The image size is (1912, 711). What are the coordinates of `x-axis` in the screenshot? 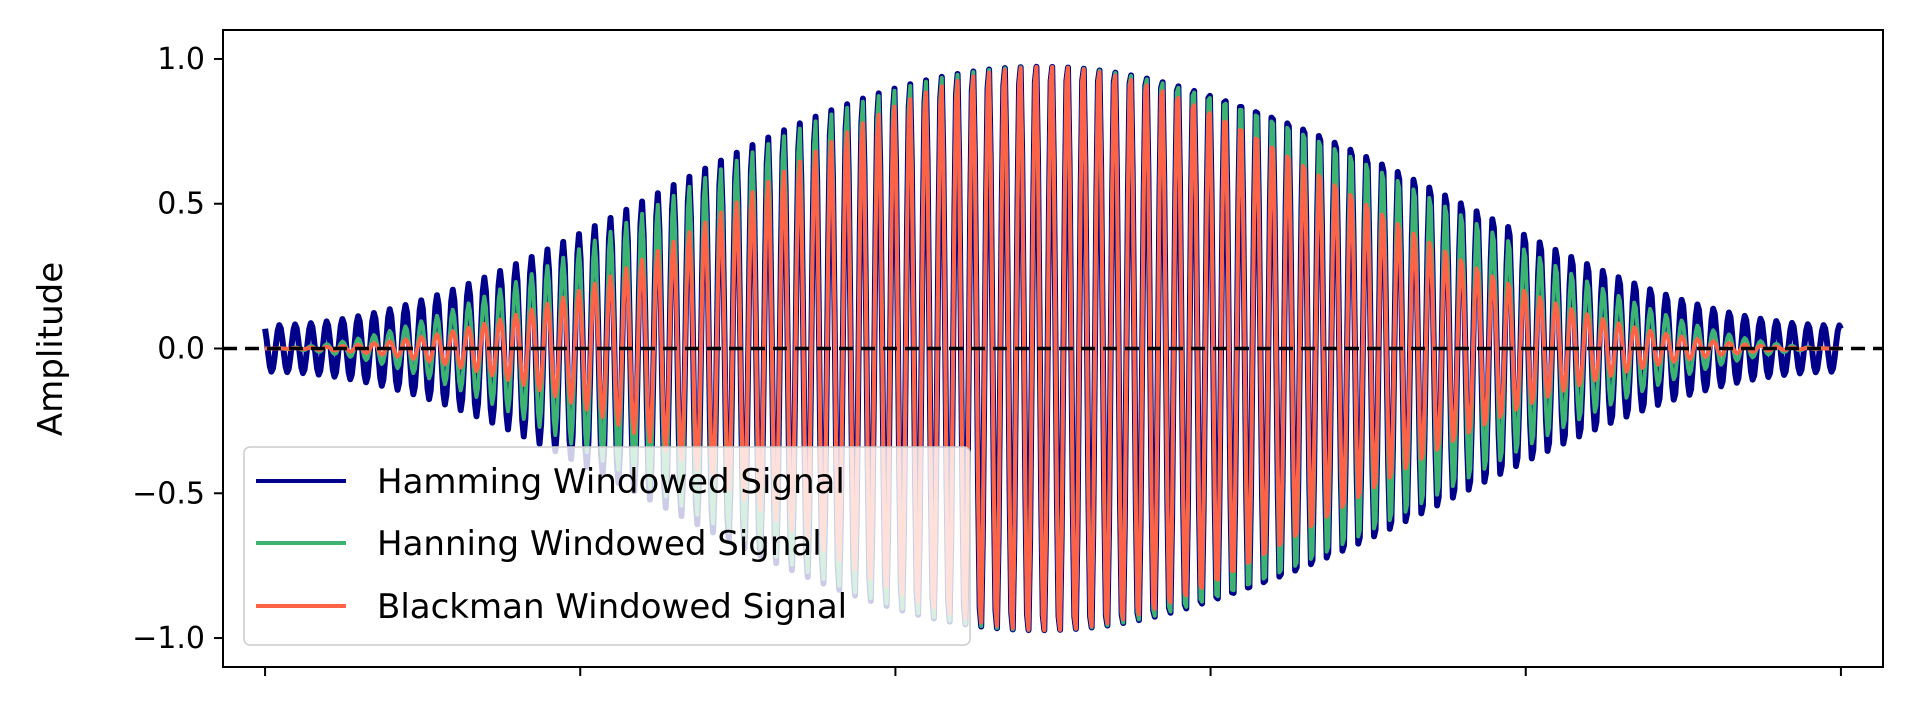 It's located at (1053, 671).